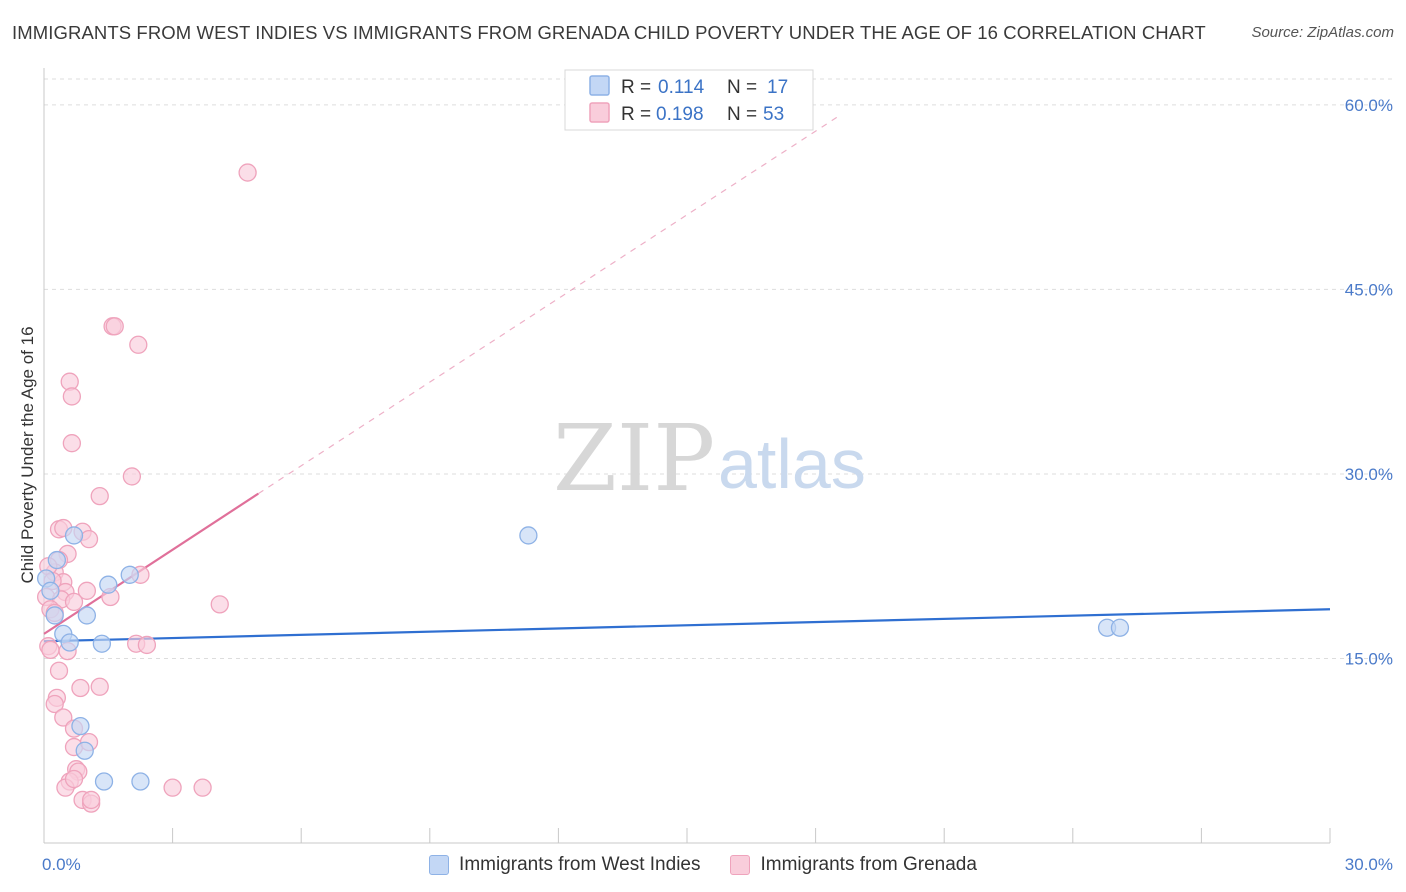 Image resolution: width=1406 pixels, height=892 pixels. I want to click on x-tick-label: 30.0%, so click(1369, 864).